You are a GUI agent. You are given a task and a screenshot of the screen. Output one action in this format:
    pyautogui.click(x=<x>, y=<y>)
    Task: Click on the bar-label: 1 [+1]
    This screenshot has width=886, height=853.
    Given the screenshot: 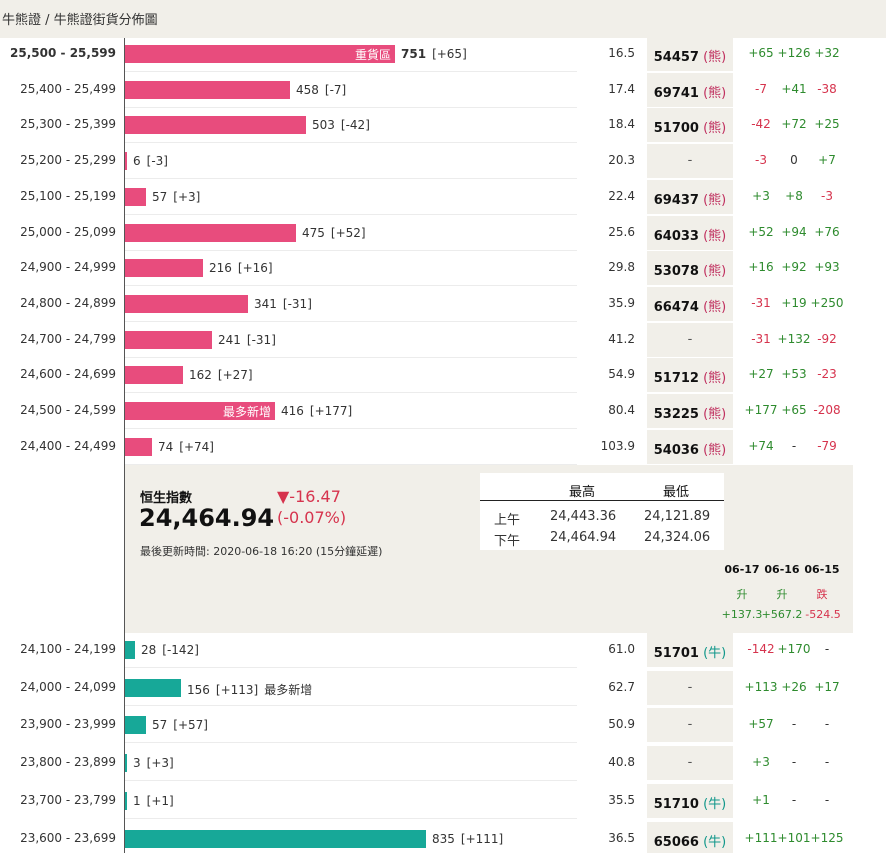 What is the action you would take?
    pyautogui.click(x=153, y=801)
    